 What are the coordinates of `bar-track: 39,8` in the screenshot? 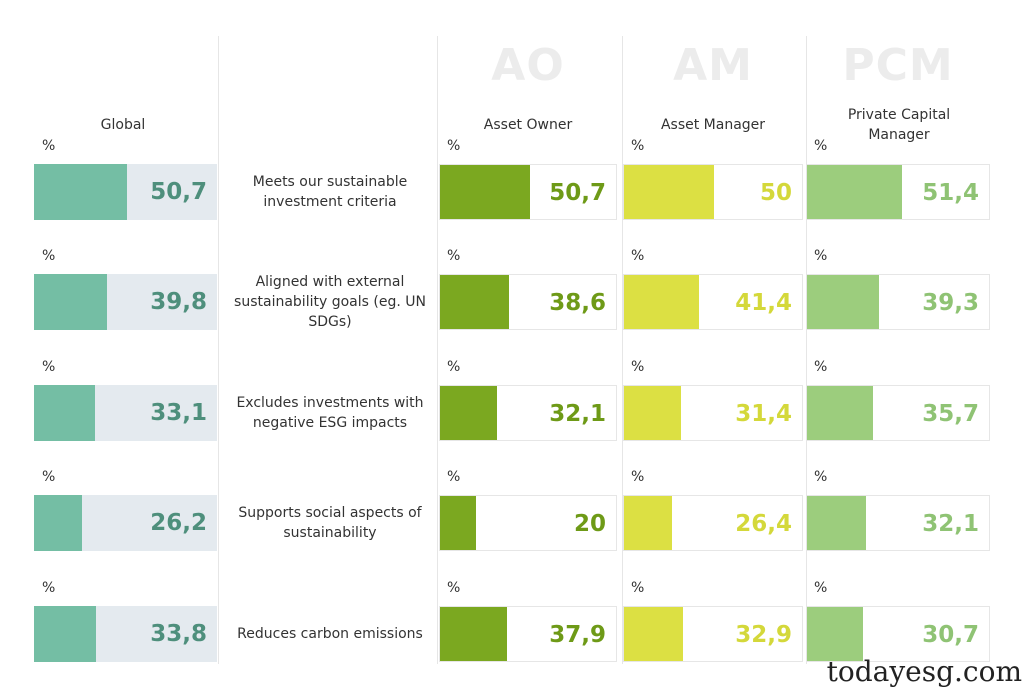 It's located at (125, 302).